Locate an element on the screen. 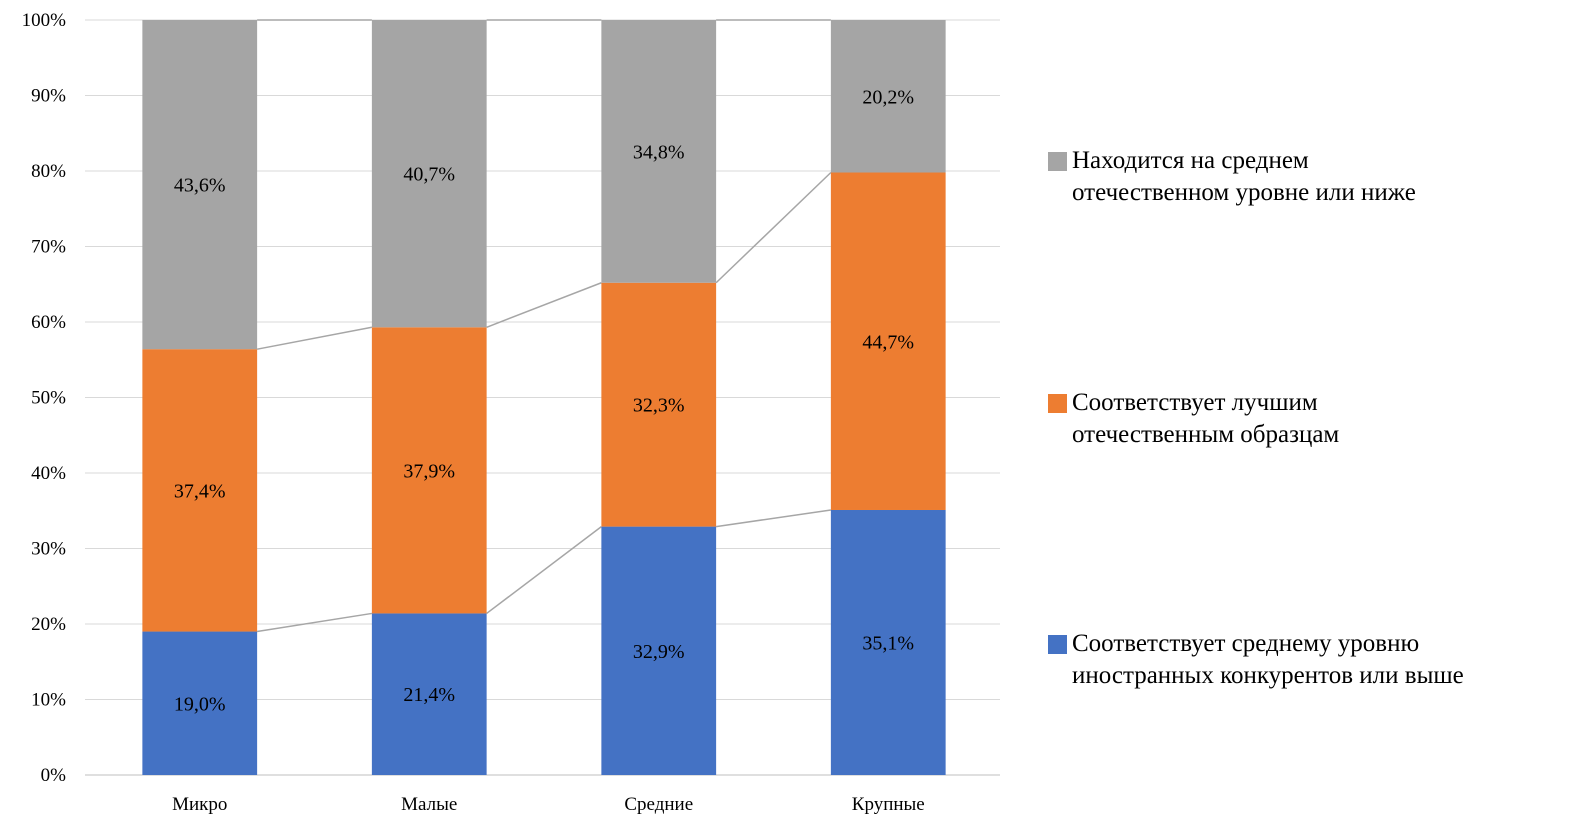 This screenshot has width=1594, height=829. legend-swatch-orange is located at coordinates (1057, 403).